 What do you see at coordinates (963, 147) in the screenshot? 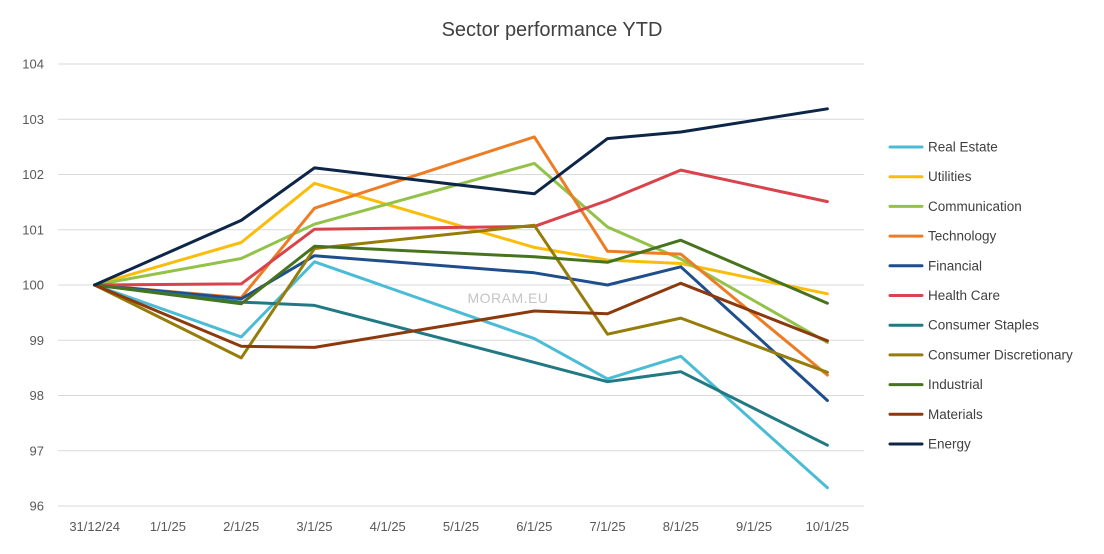
I see `legend-label-real-estate: Real Estate` at bounding box center [963, 147].